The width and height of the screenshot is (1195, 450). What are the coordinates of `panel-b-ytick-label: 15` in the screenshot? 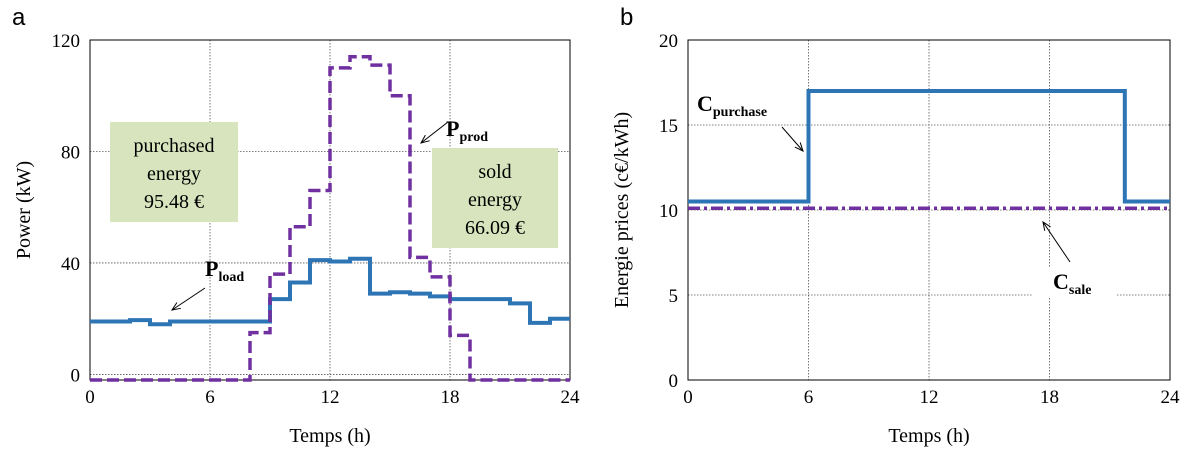 It's located at (668, 126).